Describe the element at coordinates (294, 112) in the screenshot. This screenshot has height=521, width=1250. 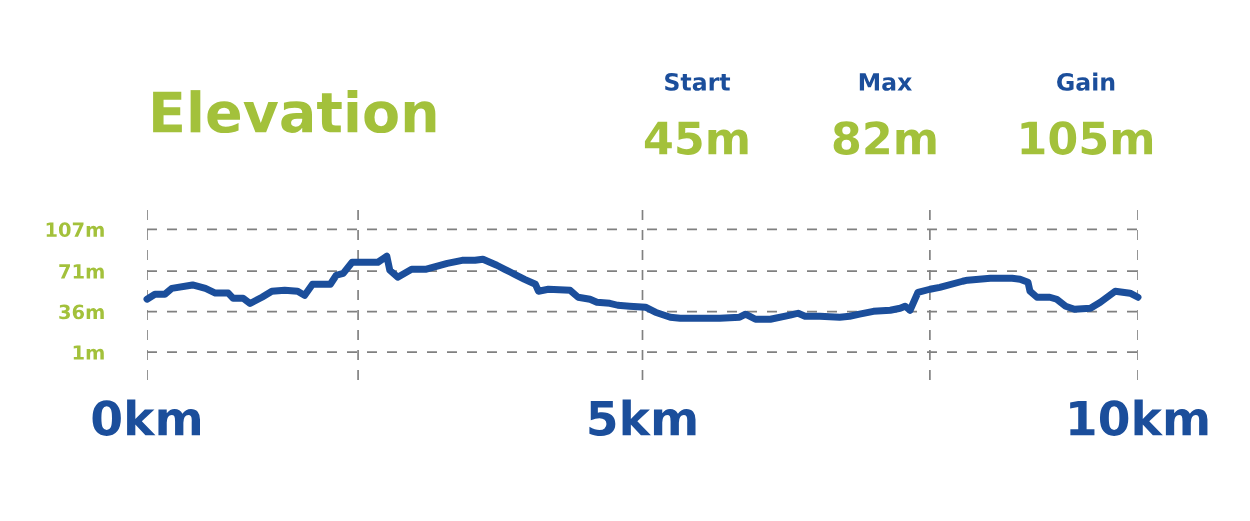
I see `chart-title: Elevation` at that location.